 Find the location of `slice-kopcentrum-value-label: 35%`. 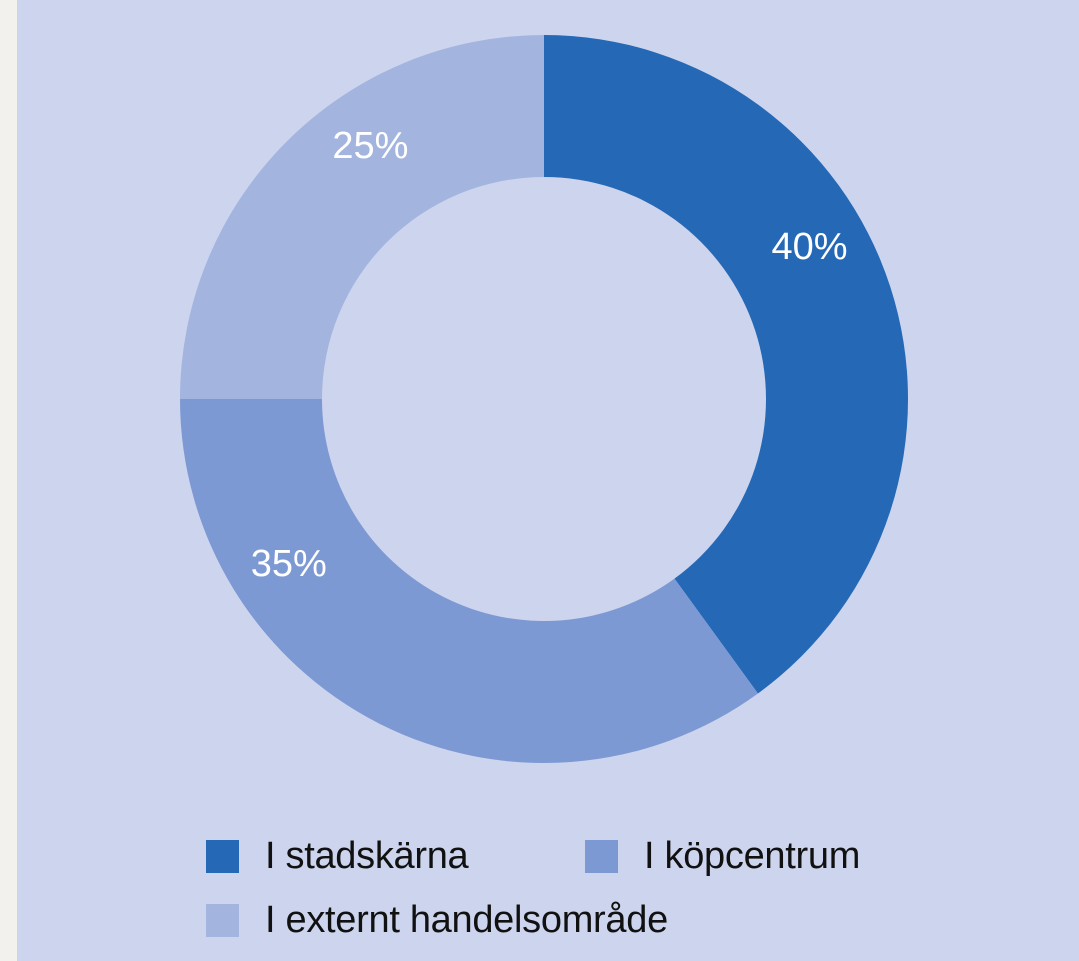

slice-kopcentrum-value-label: 35% is located at coordinates (289, 564).